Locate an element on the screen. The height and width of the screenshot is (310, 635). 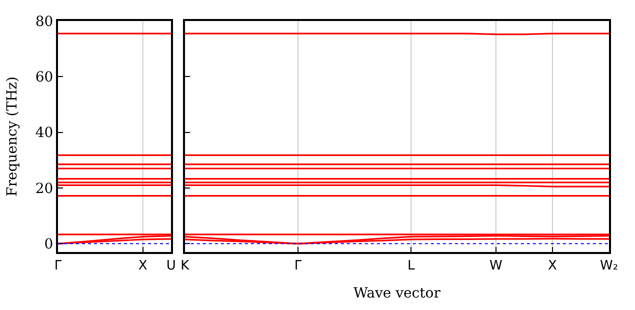
y-tick-label: 20 is located at coordinates (44, 188).